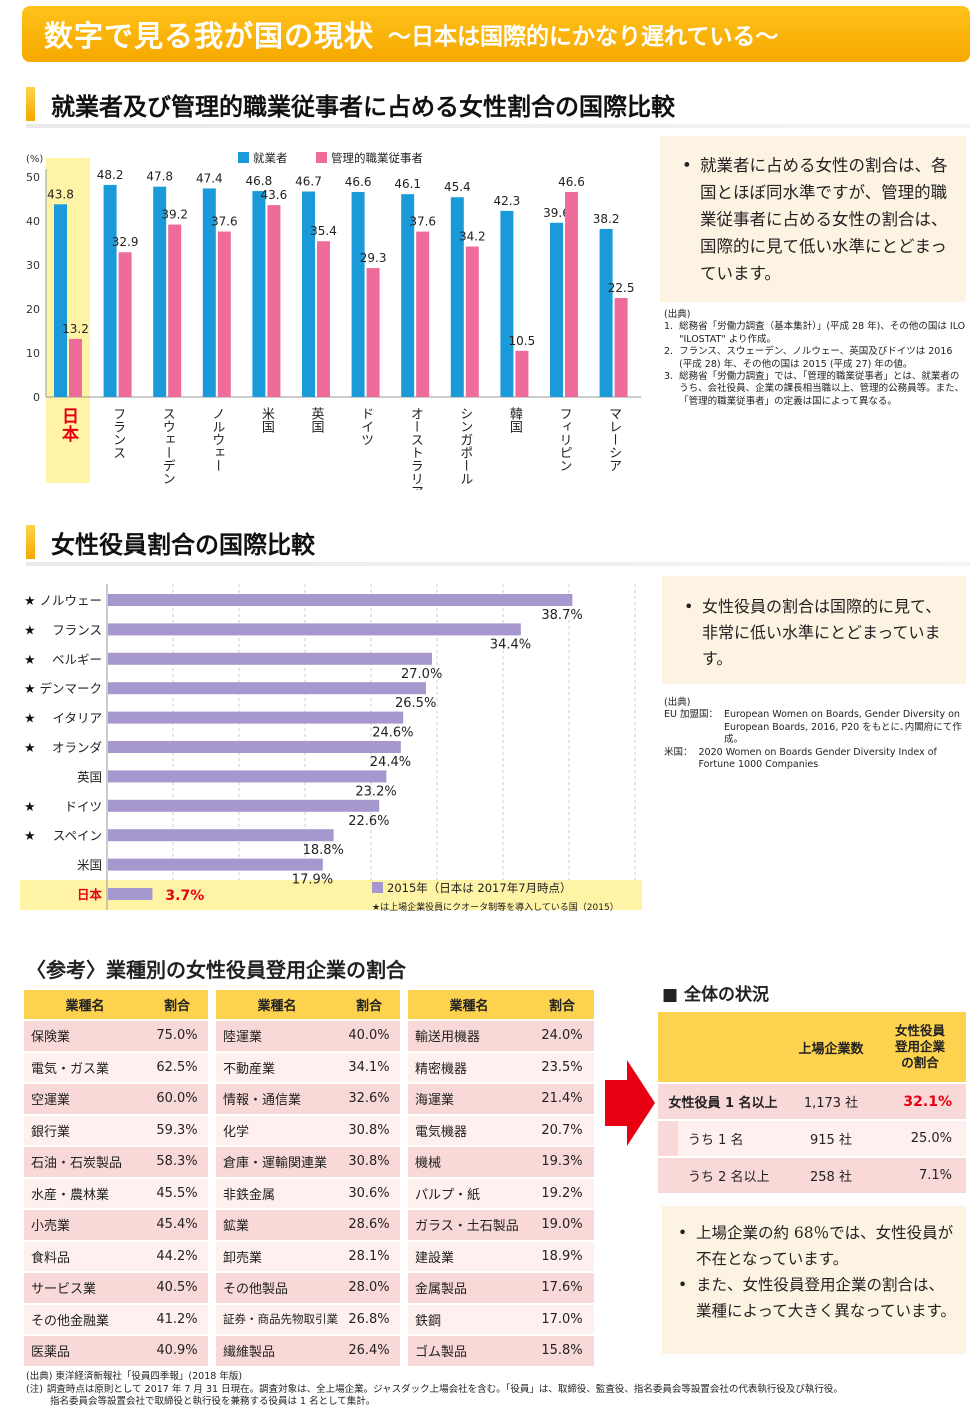 The image size is (980, 1417). Describe the element at coordinates (369, 1289) in the screenshot. I see `industry-ratio: 28.0%` at that location.